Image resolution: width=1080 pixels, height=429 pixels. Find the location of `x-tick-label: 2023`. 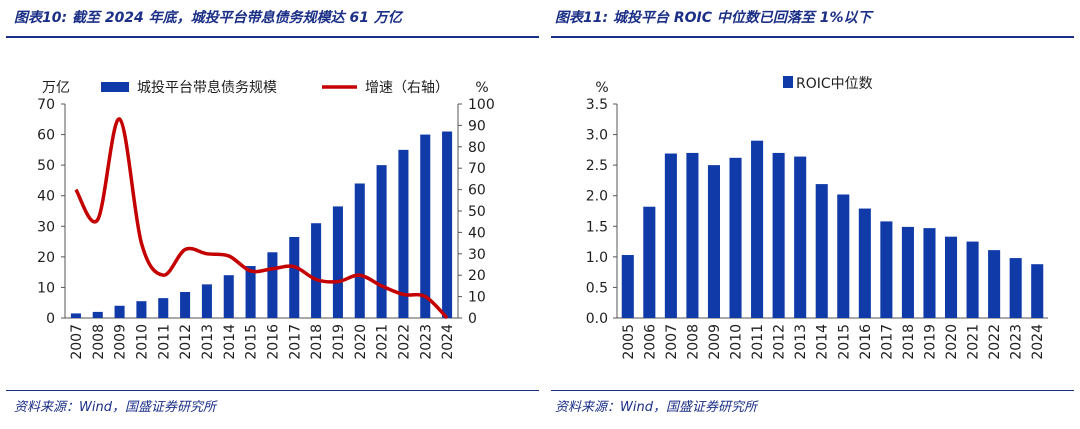

x-tick-label: 2023 is located at coordinates (426, 342).